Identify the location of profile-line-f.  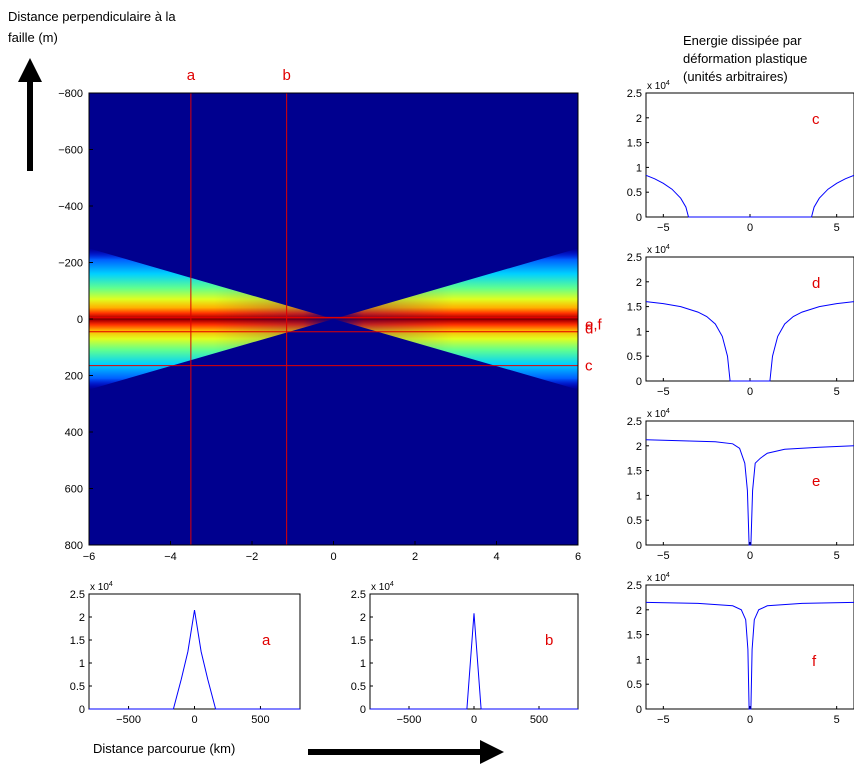
(749, 655).